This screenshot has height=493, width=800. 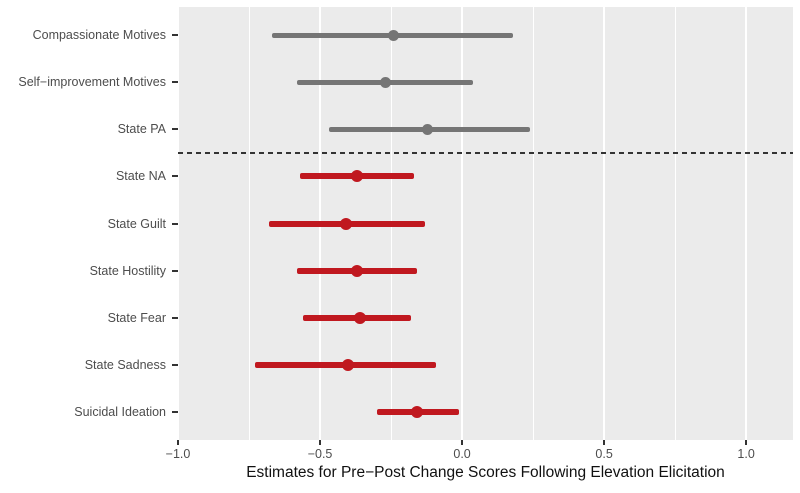 What do you see at coordinates (92, 82) in the screenshot?
I see `y-axis-label: Self−improvement Motives` at bounding box center [92, 82].